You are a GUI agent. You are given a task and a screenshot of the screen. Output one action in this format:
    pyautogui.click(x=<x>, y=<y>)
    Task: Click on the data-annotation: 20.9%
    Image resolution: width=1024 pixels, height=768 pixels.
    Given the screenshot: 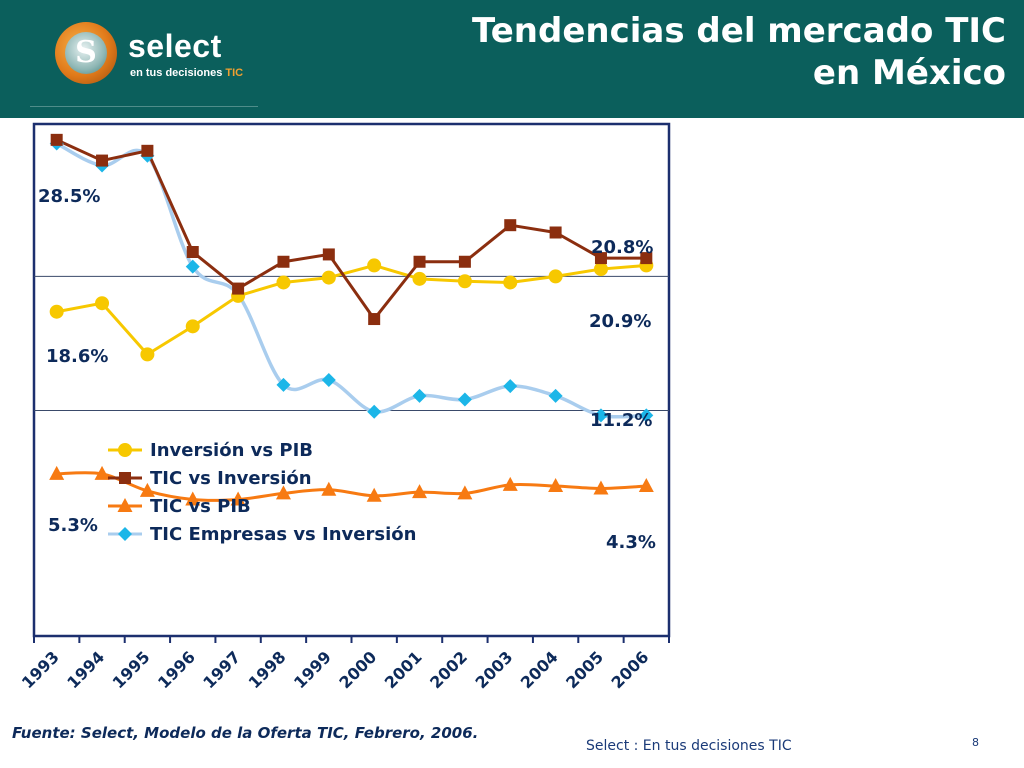 What is the action you would take?
    pyautogui.click(x=620, y=321)
    